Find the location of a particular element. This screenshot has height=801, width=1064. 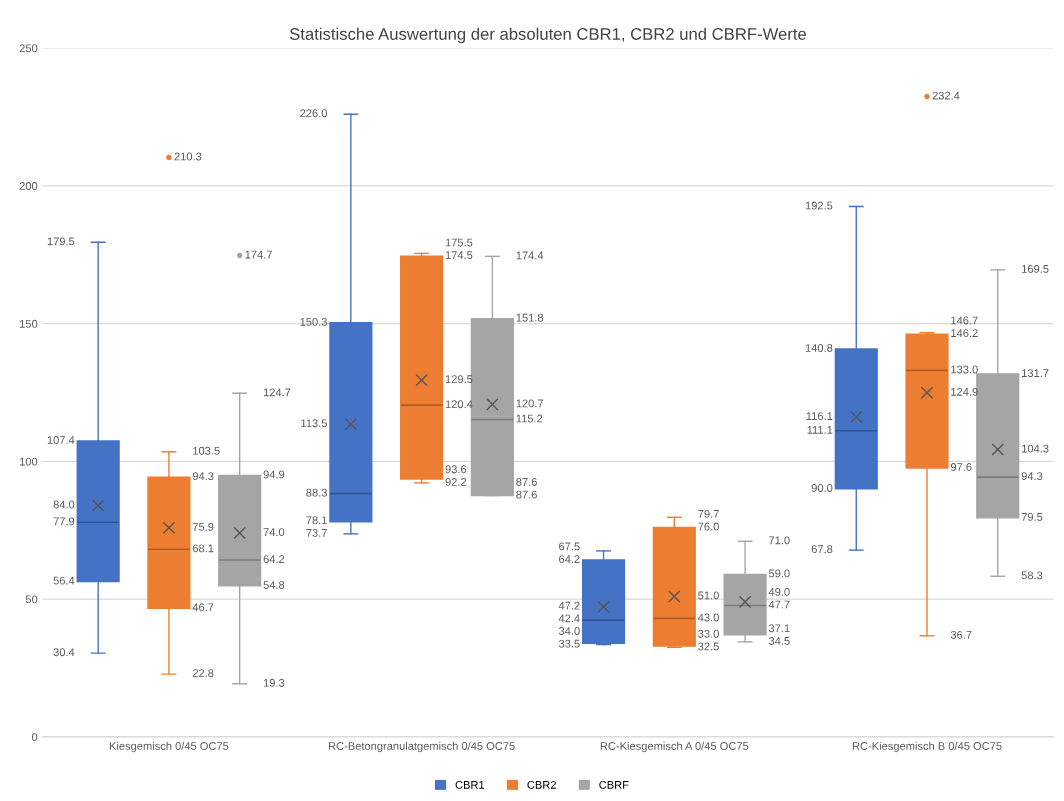

y-tick-label: 50 is located at coordinates (31, 599).